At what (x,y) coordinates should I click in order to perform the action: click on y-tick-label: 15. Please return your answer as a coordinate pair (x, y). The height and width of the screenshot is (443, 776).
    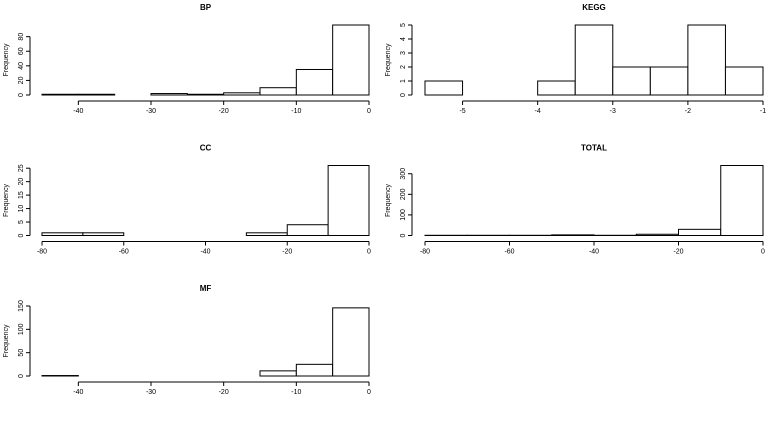
    Looking at the image, I should click on (21, 195).